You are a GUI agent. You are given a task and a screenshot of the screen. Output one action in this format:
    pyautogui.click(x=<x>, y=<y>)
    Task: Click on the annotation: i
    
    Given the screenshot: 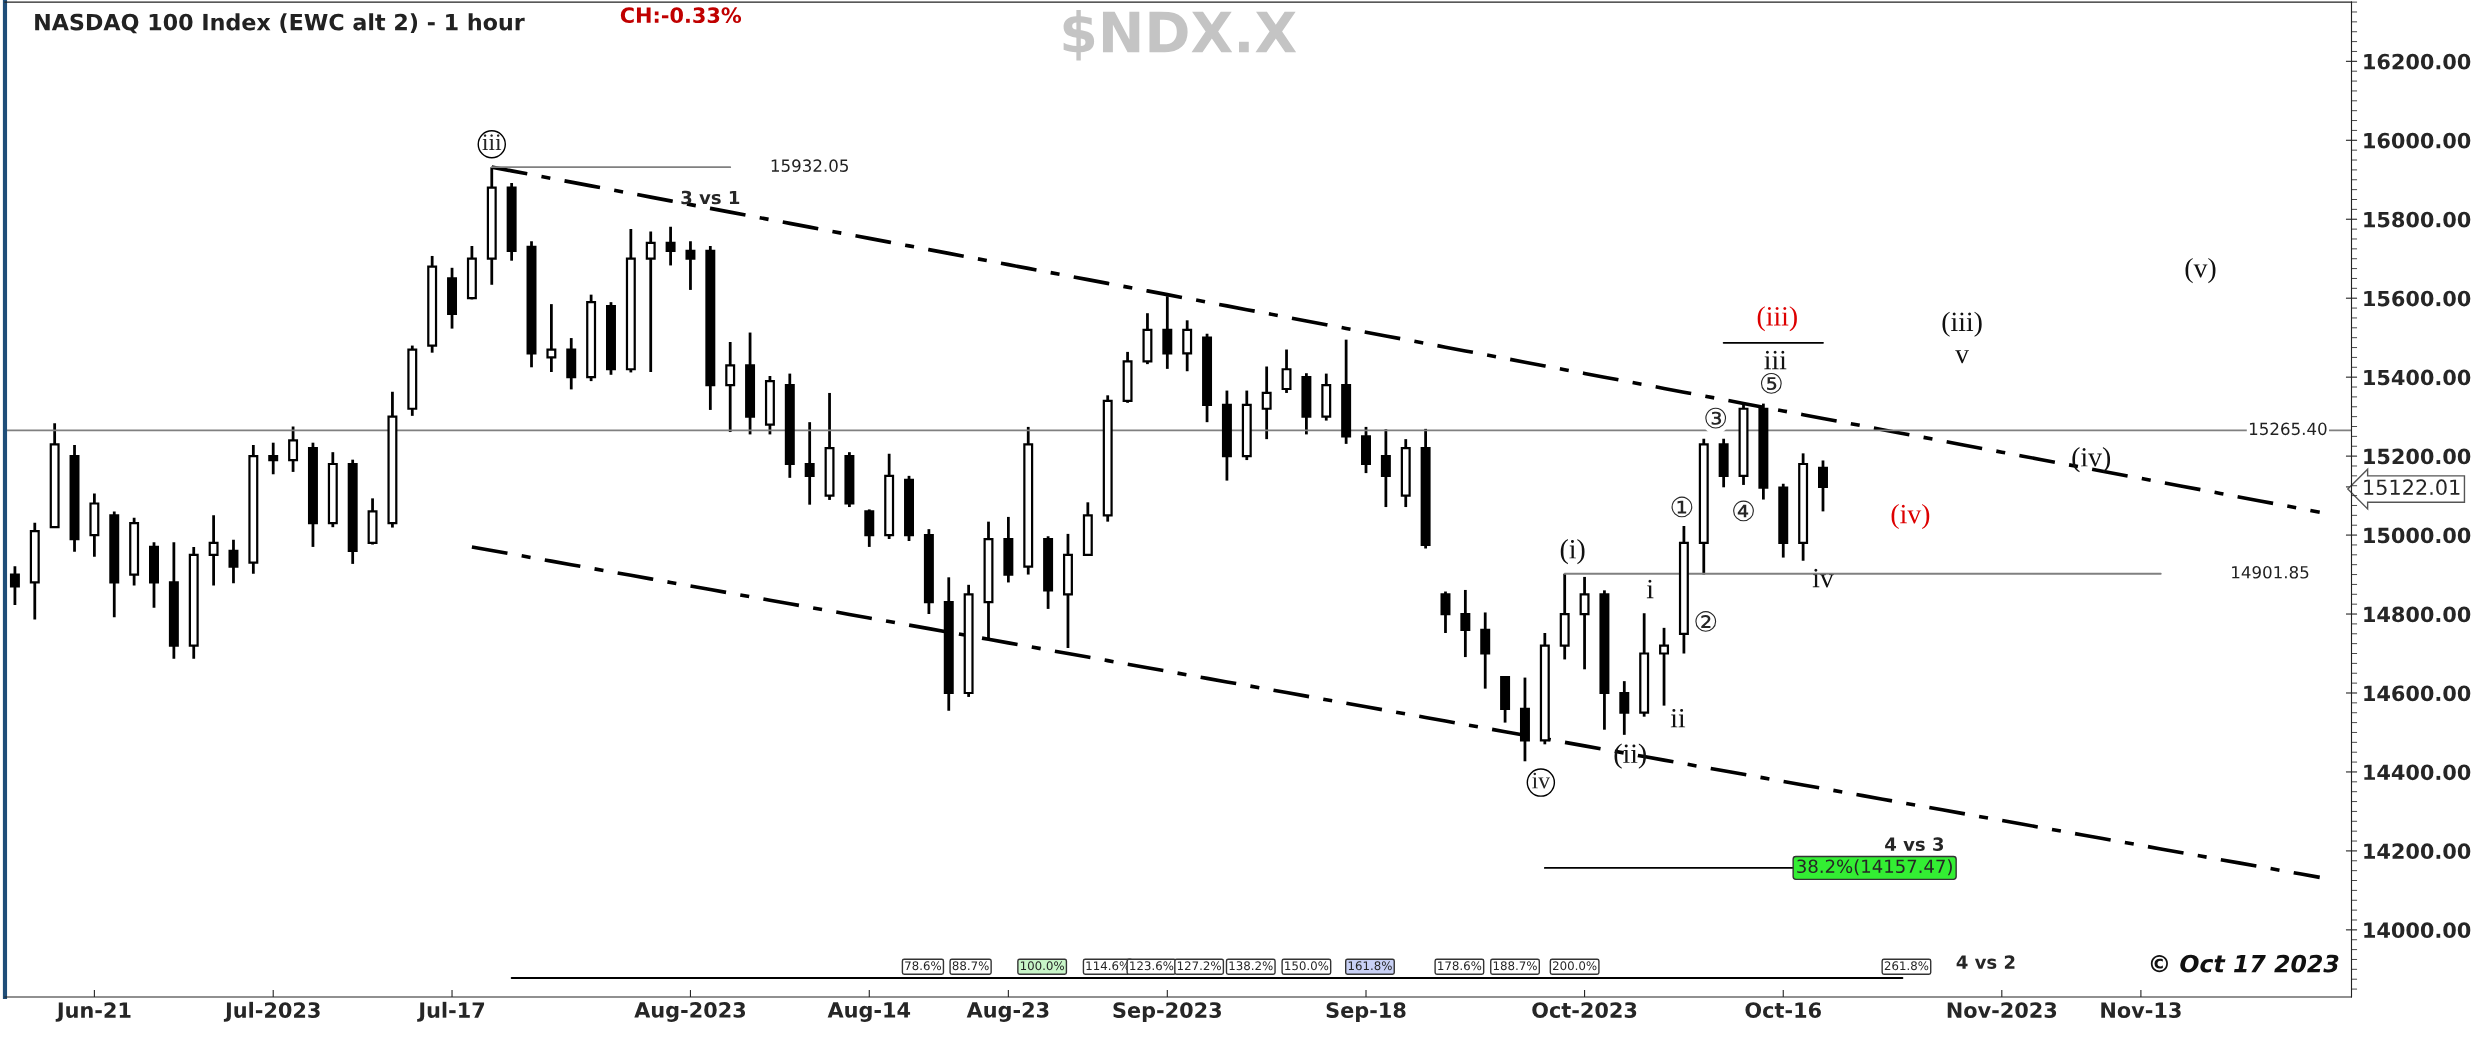 What is the action you would take?
    pyautogui.click(x=1650, y=589)
    